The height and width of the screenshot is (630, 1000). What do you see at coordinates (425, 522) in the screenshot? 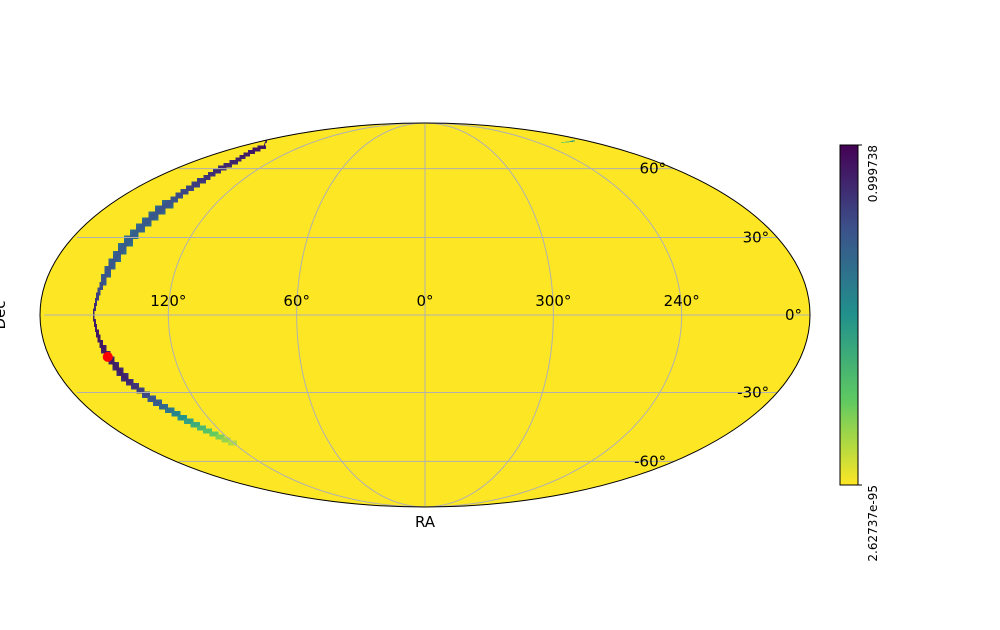
I see `x-axis-label: RA` at bounding box center [425, 522].